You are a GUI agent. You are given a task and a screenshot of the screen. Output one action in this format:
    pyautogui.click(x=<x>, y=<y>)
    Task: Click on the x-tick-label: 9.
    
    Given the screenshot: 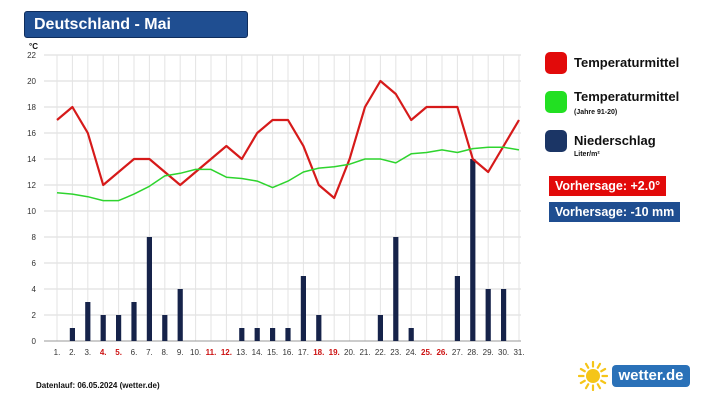 What is the action you would take?
    pyautogui.click(x=180, y=352)
    